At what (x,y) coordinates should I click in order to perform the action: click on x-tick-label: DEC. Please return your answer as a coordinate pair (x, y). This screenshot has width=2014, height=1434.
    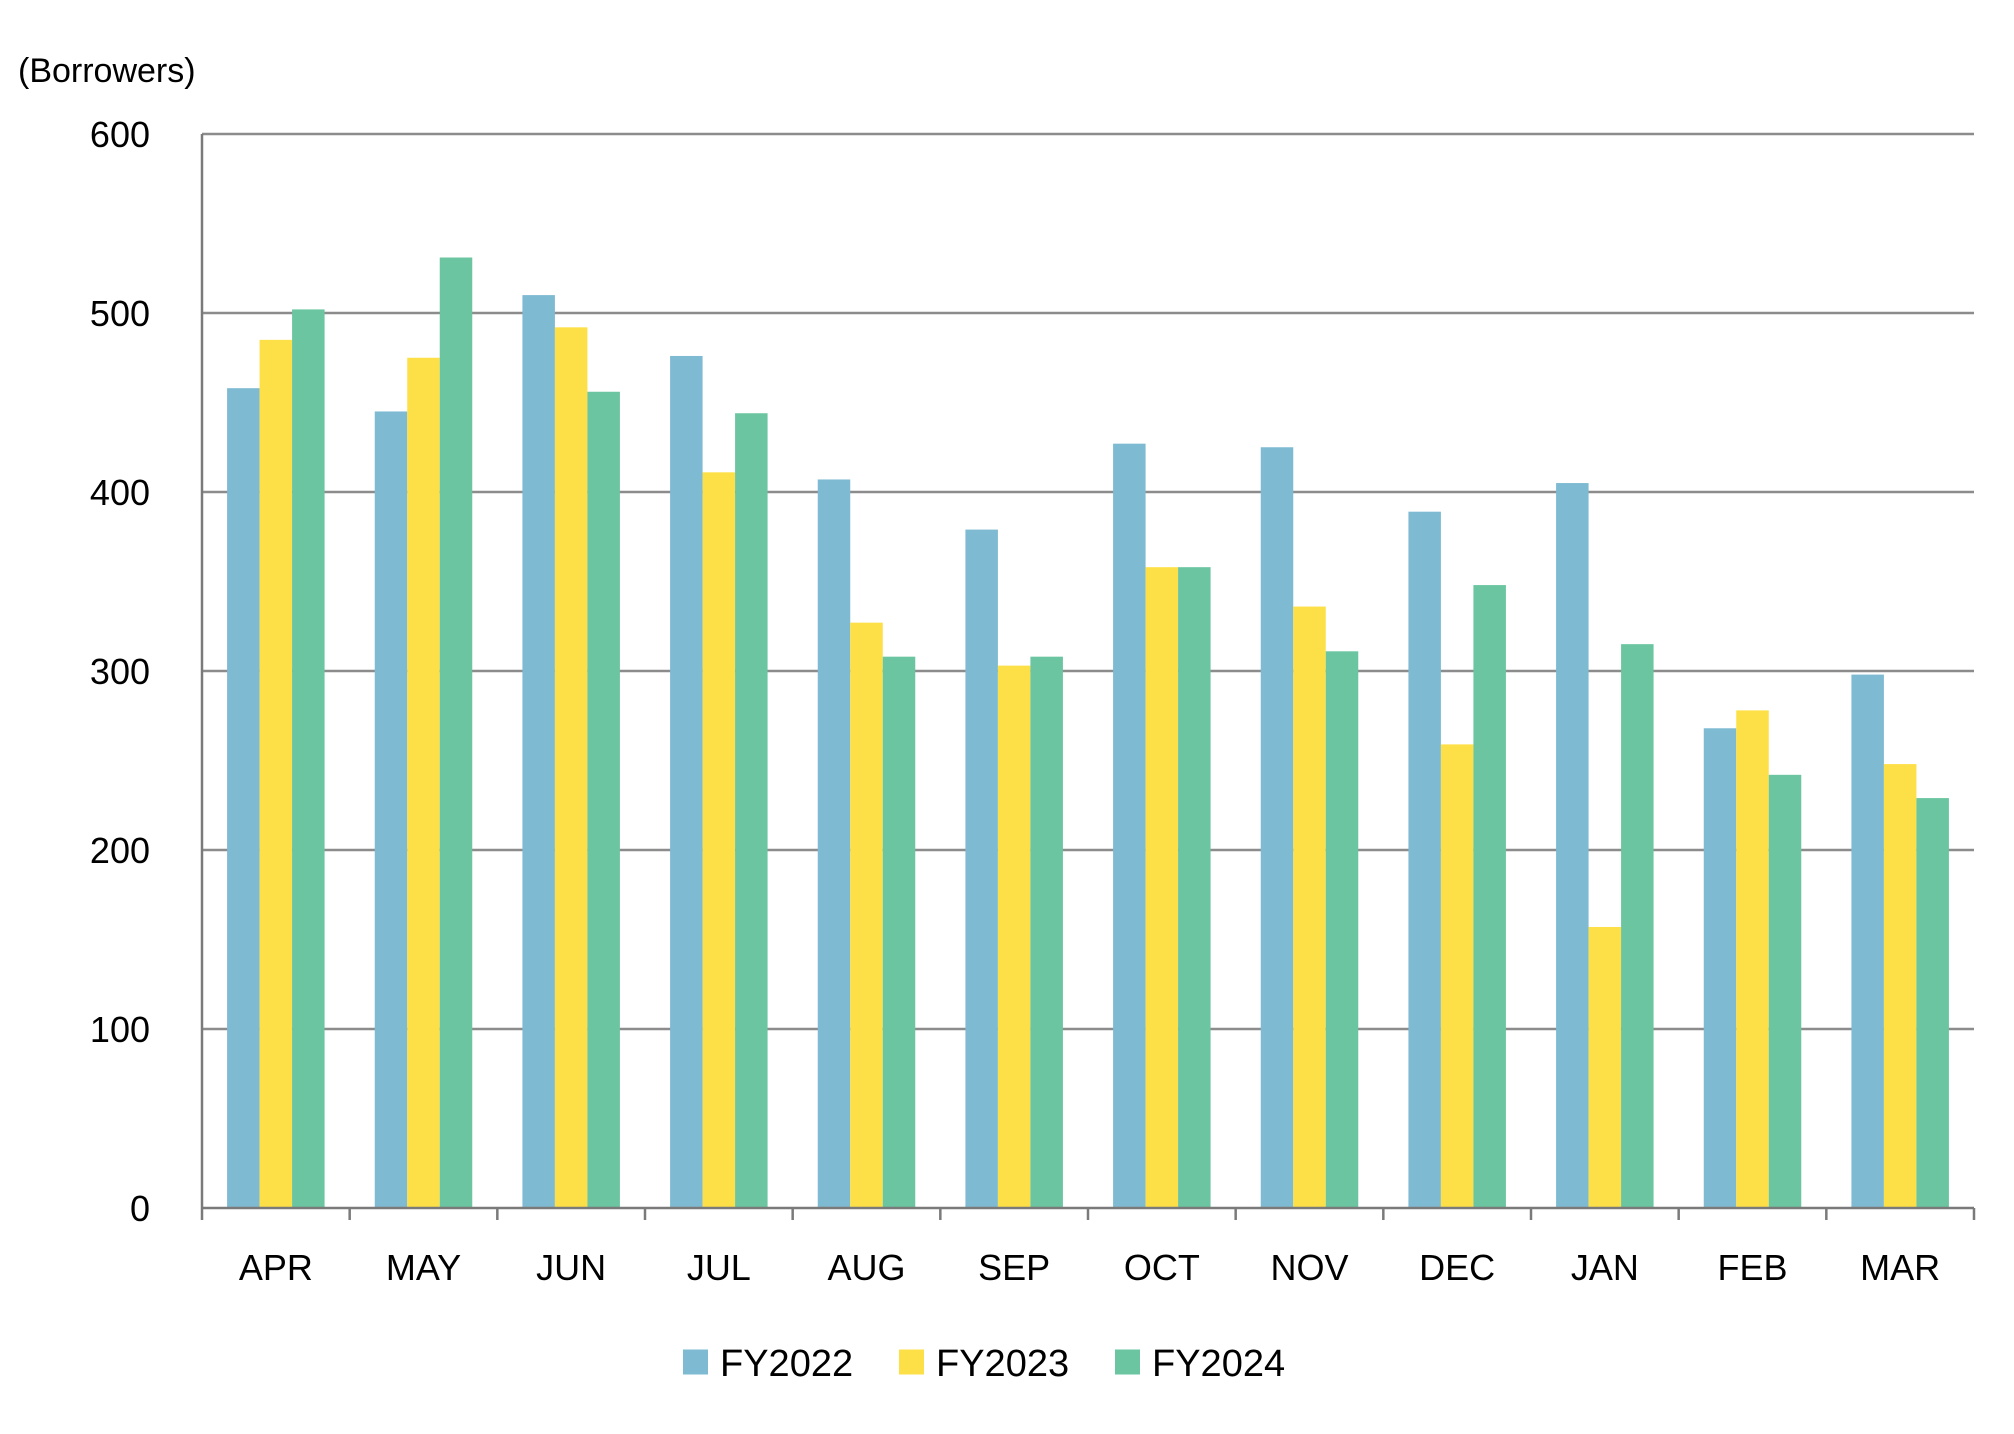
    Looking at the image, I should click on (1457, 1267).